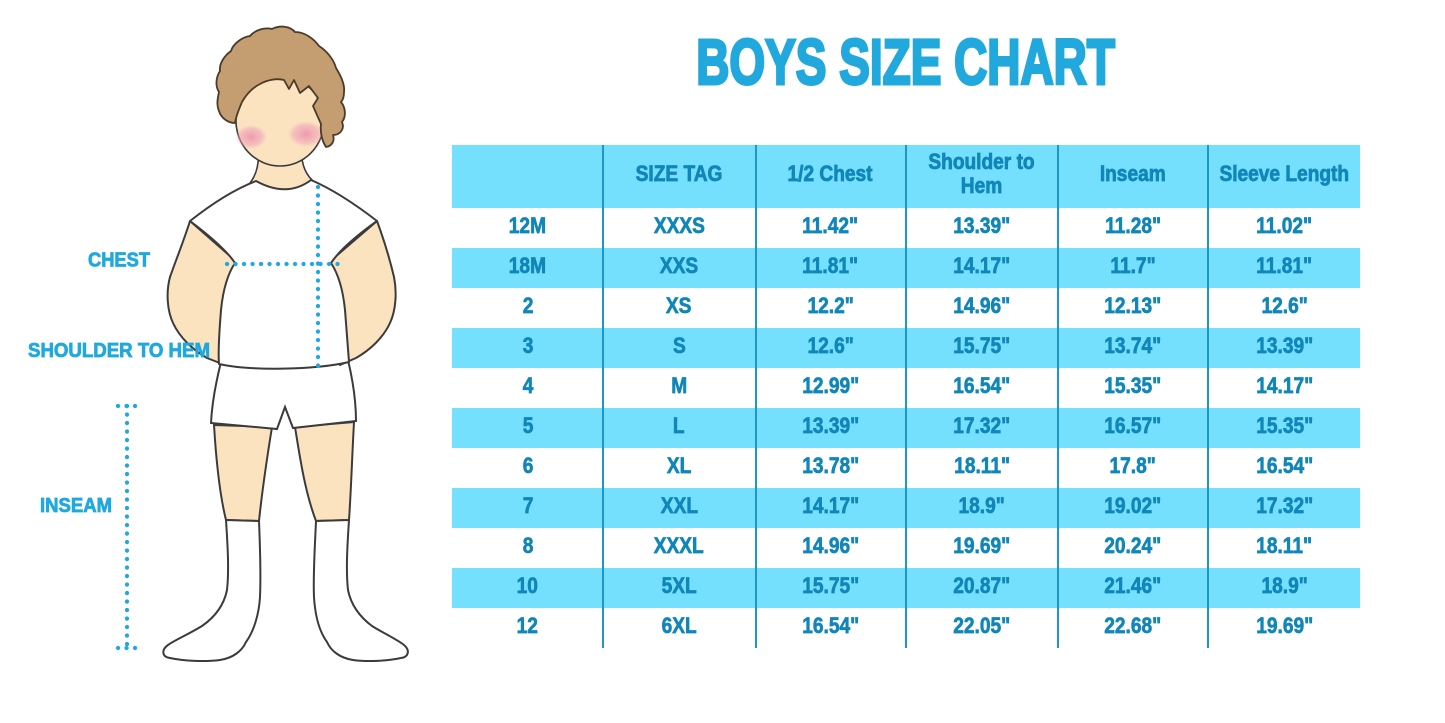 This screenshot has width=1445, height=723. What do you see at coordinates (119, 350) in the screenshot?
I see `svg-text: SHOULDER TO HEM` at bounding box center [119, 350].